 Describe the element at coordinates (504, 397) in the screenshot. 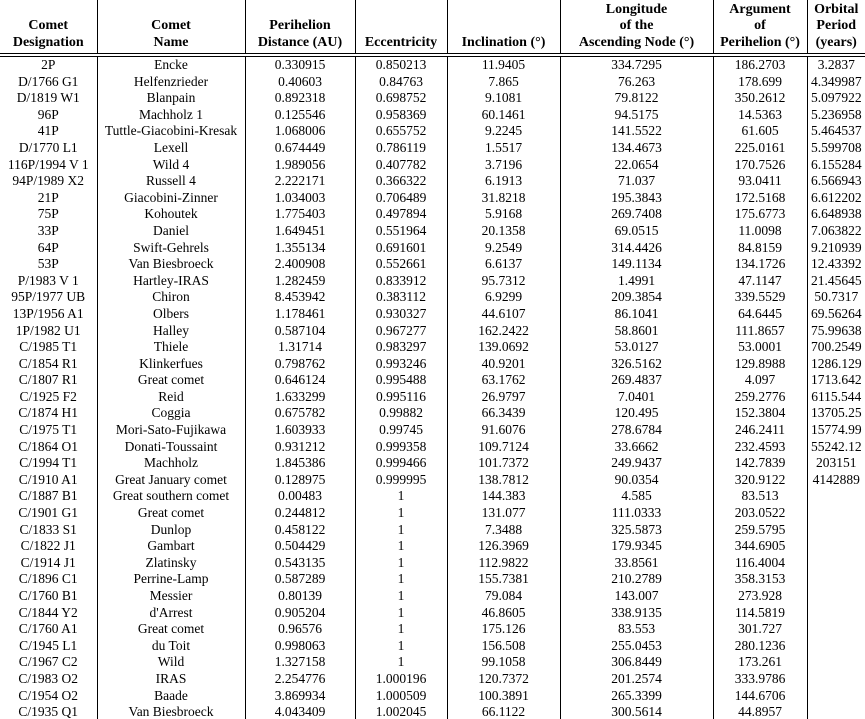

I see `cell-inclination: 26.9797` at that location.